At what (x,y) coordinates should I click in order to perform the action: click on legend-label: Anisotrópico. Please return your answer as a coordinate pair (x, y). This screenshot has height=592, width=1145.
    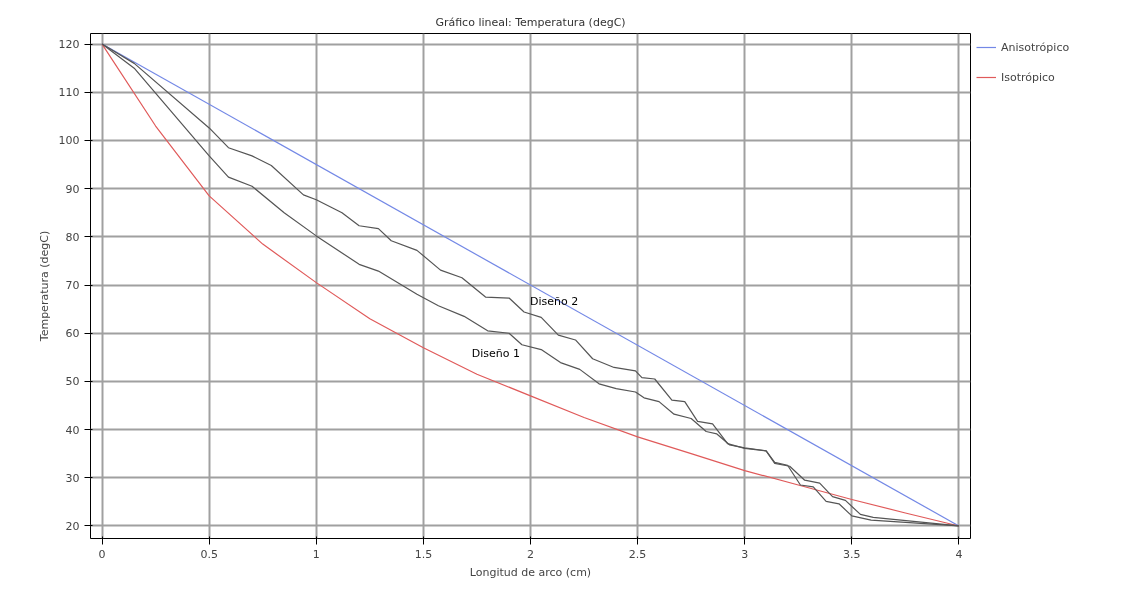
    Looking at the image, I should click on (1035, 47).